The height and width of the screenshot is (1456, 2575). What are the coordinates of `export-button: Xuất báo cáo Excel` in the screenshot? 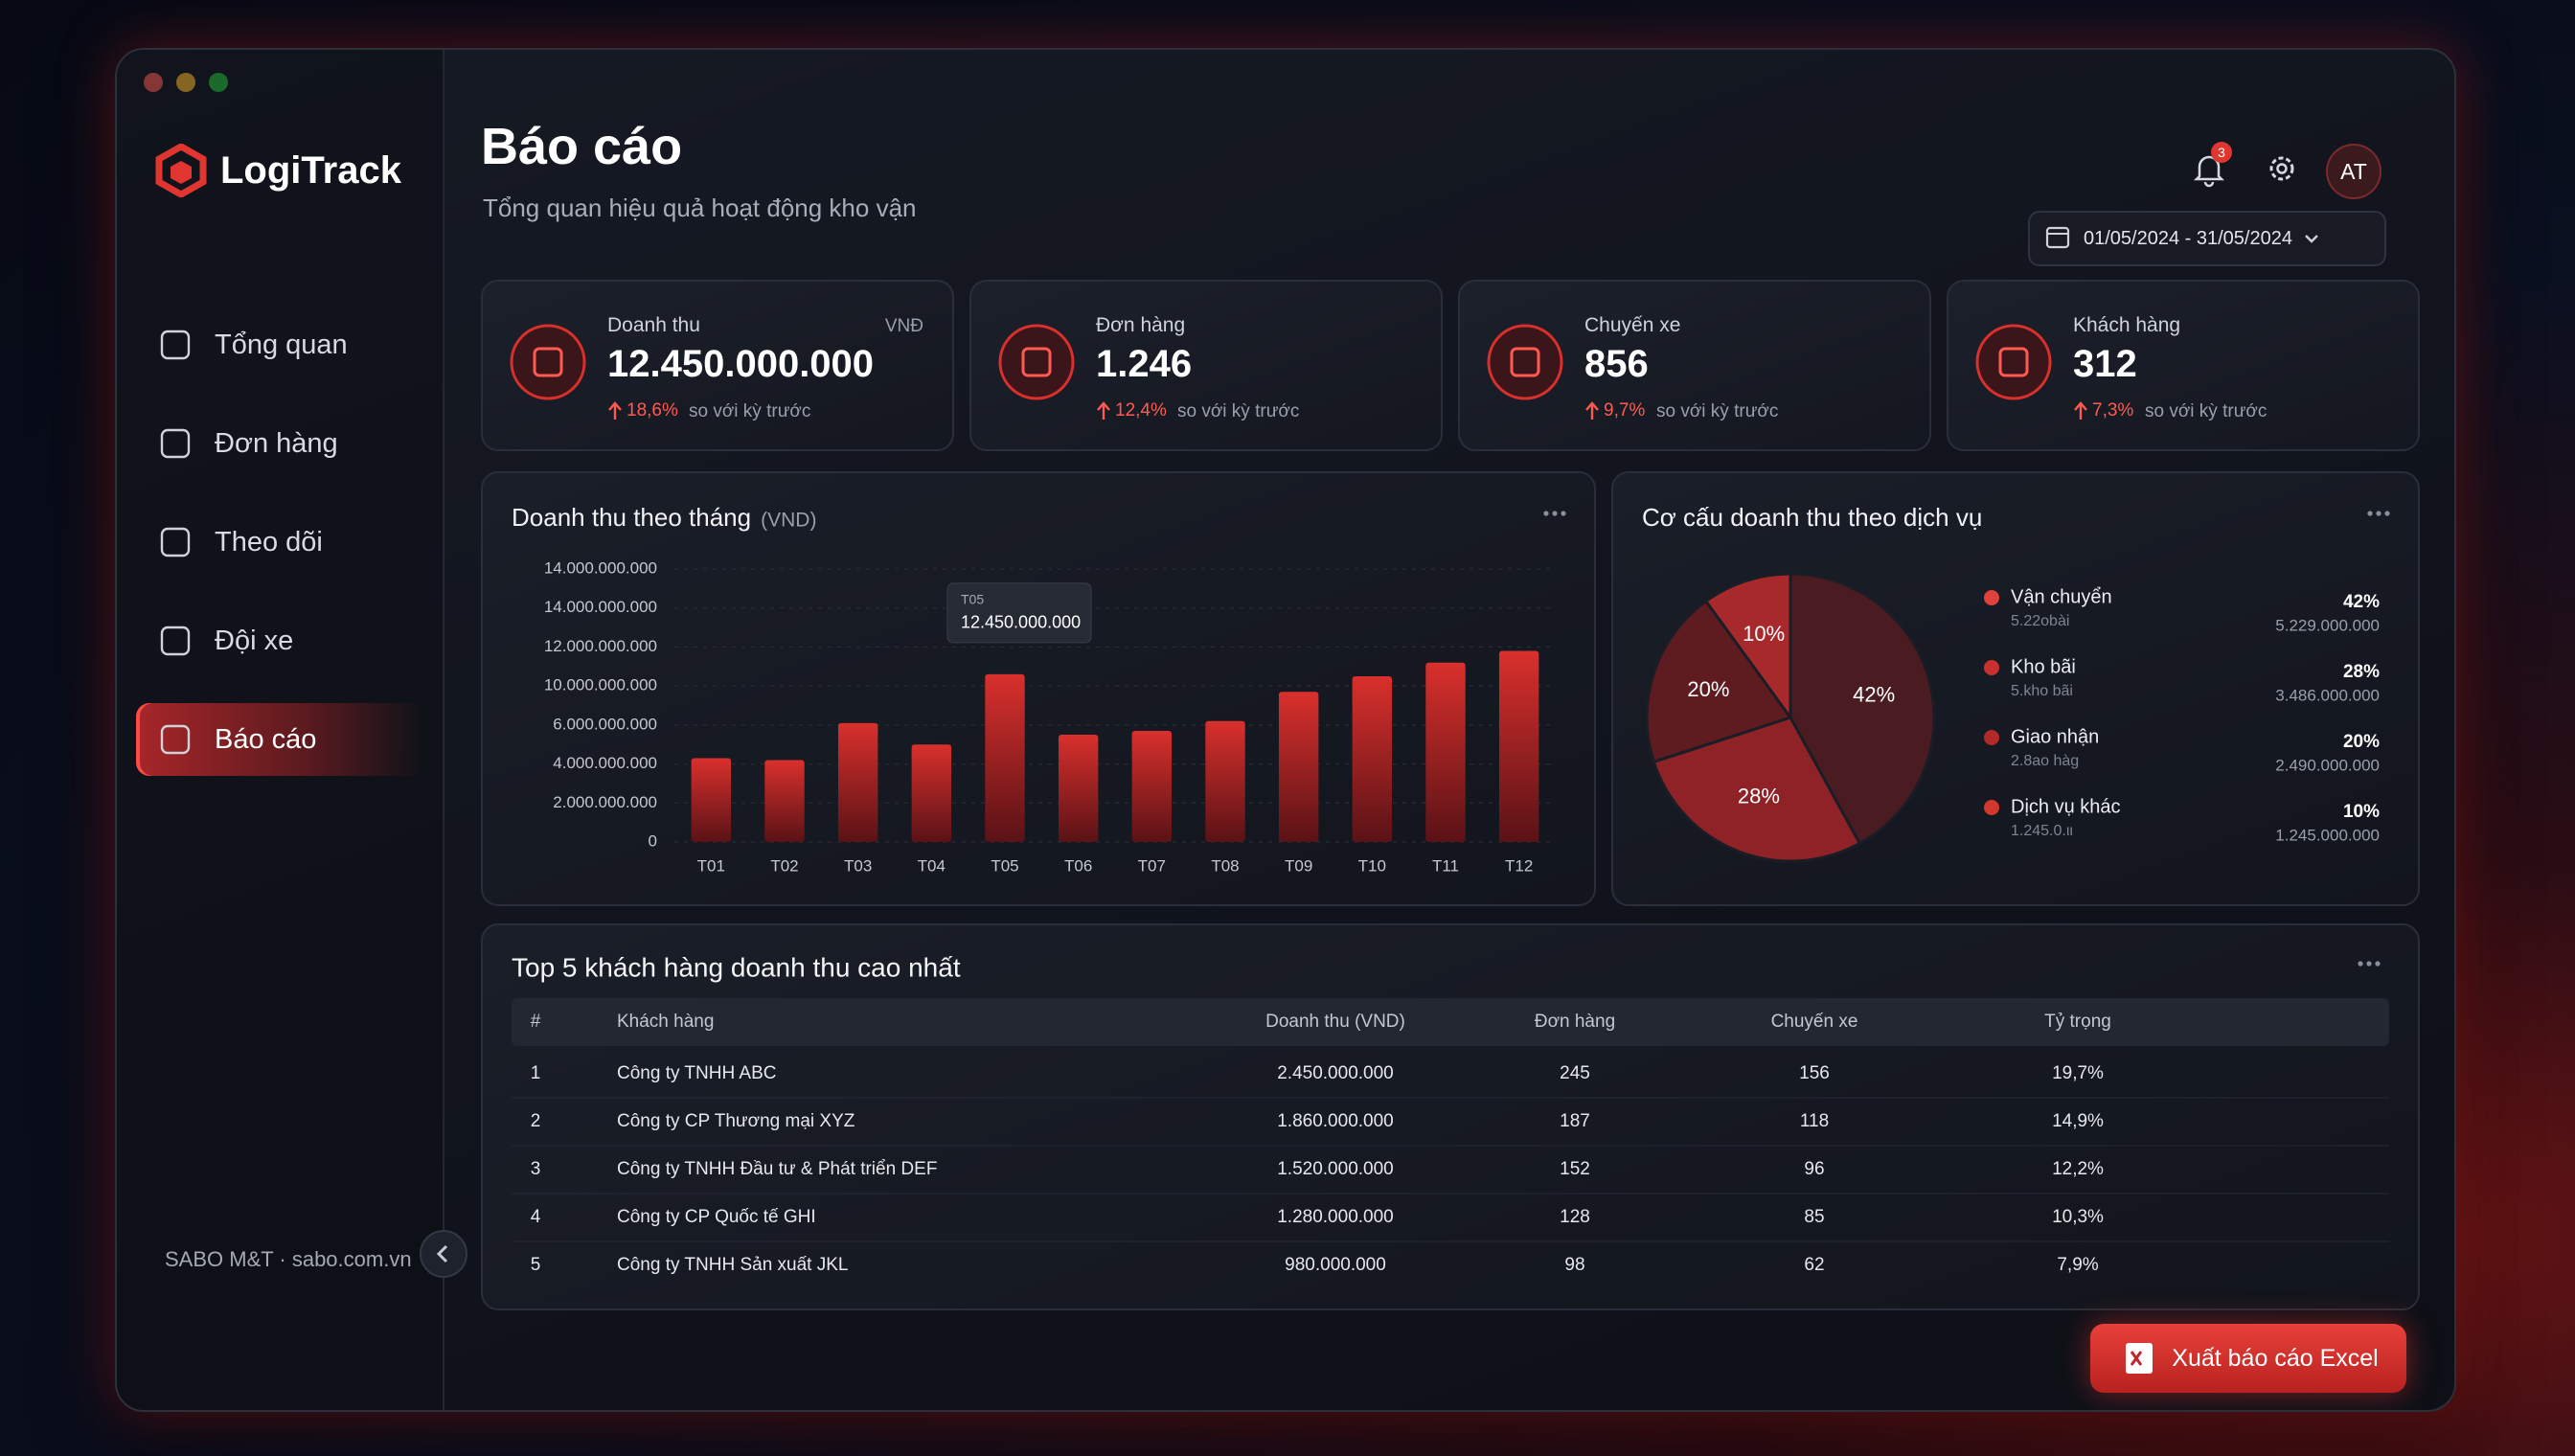 It's located at (2248, 1358).